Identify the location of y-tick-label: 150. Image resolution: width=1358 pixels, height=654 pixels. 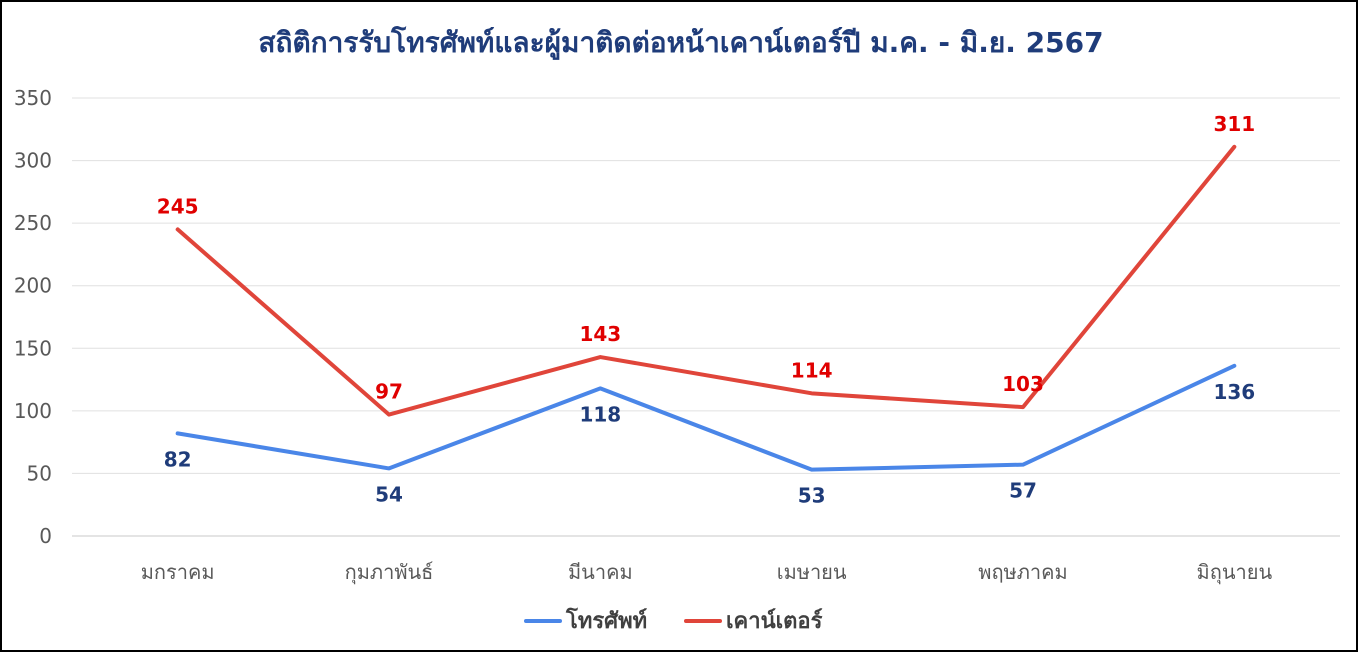
(33, 348).